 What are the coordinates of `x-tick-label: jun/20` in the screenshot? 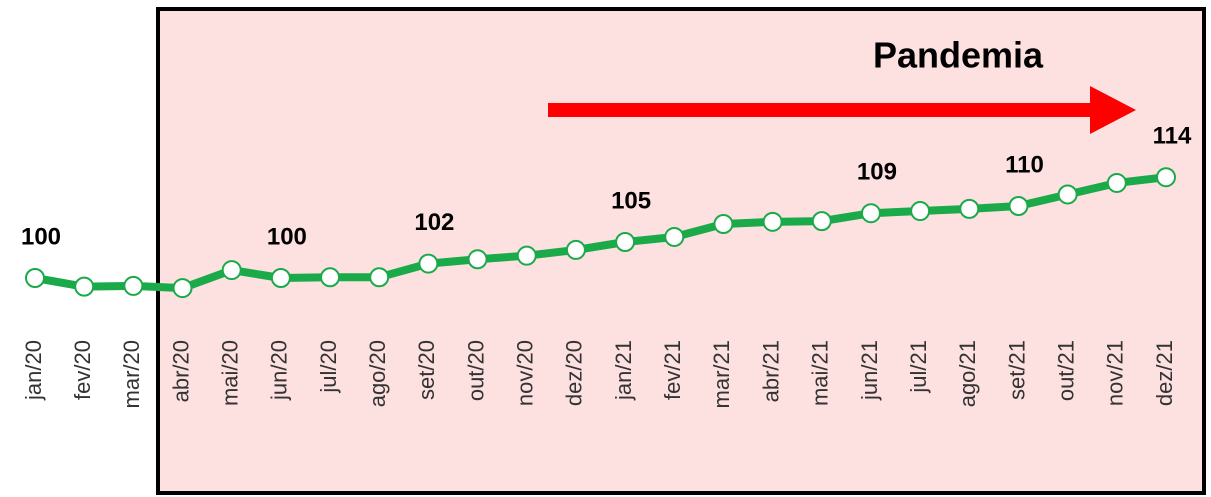 It's located at (279, 370).